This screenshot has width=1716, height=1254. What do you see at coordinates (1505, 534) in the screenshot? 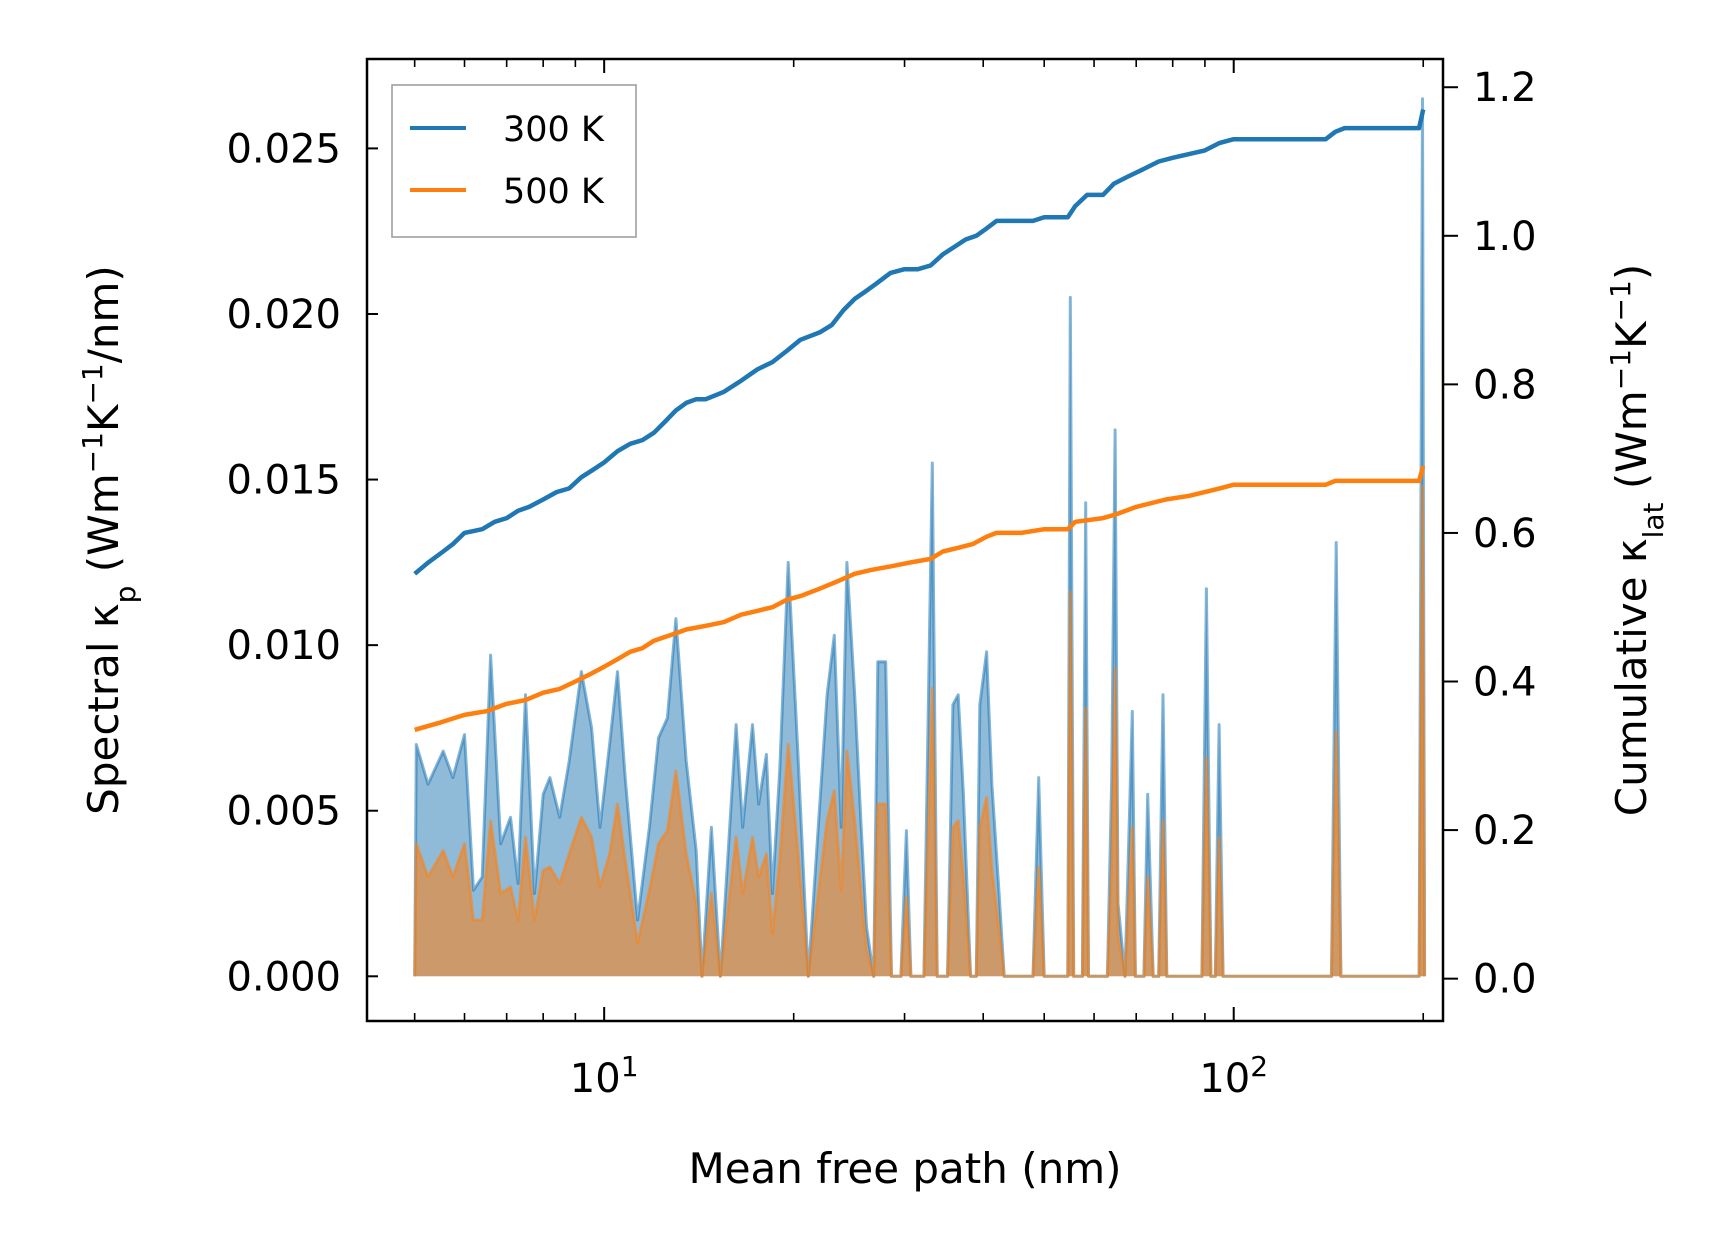
I see `right-y-tick-label: 0.6` at bounding box center [1505, 534].